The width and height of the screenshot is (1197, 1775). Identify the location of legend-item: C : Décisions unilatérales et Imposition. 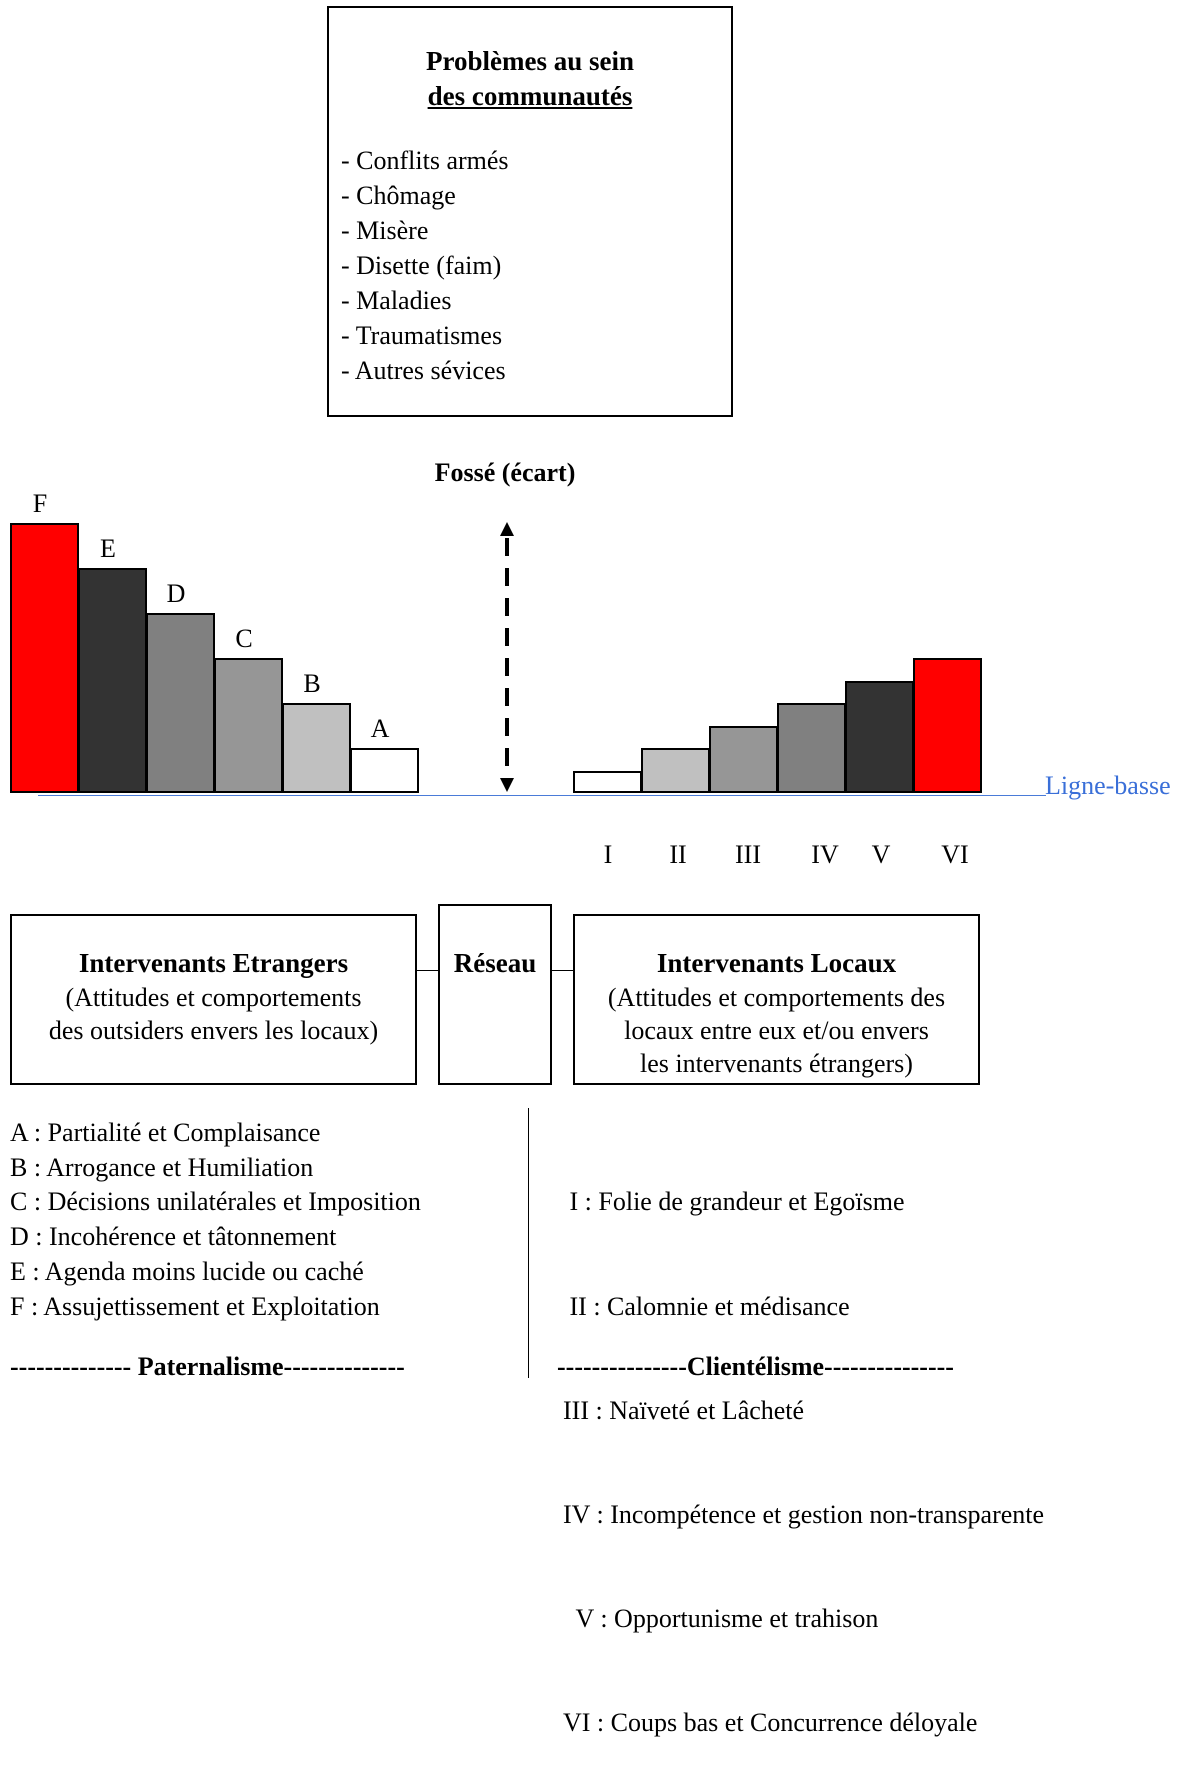
(215, 1202).